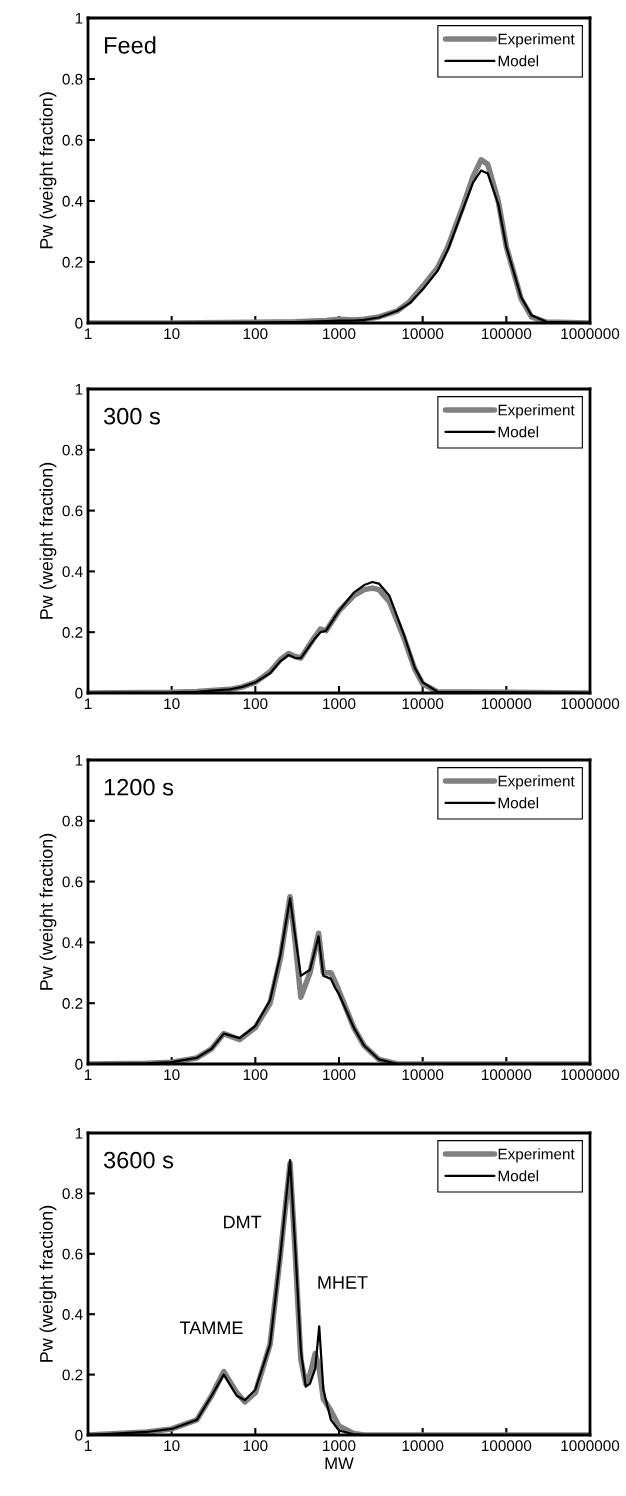  I want to click on text: 3600 s, so click(138, 1160).